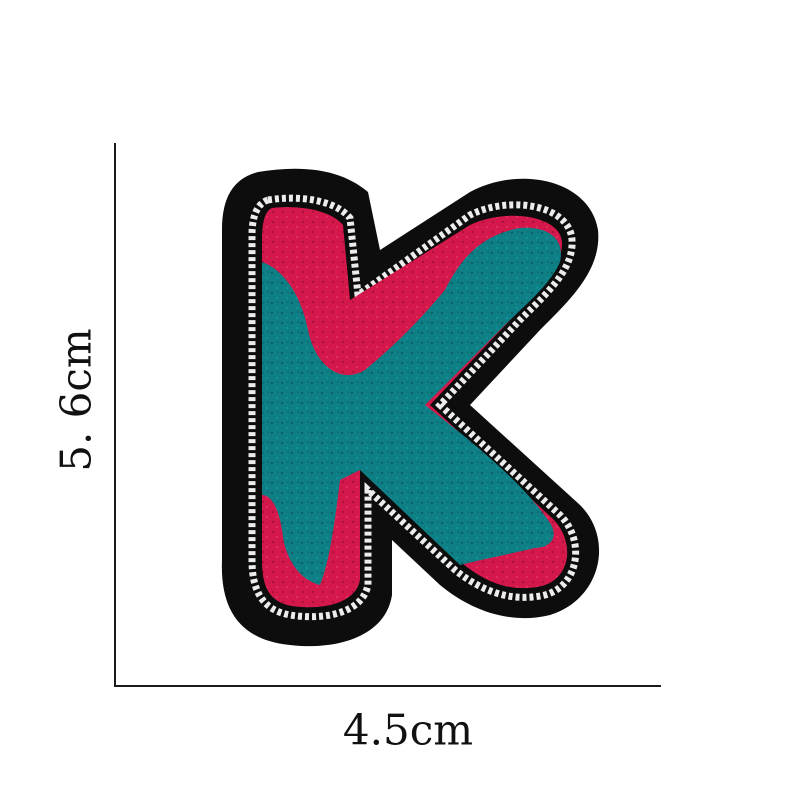  What do you see at coordinates (387, 686) in the screenshot?
I see `width-measure-line` at bounding box center [387, 686].